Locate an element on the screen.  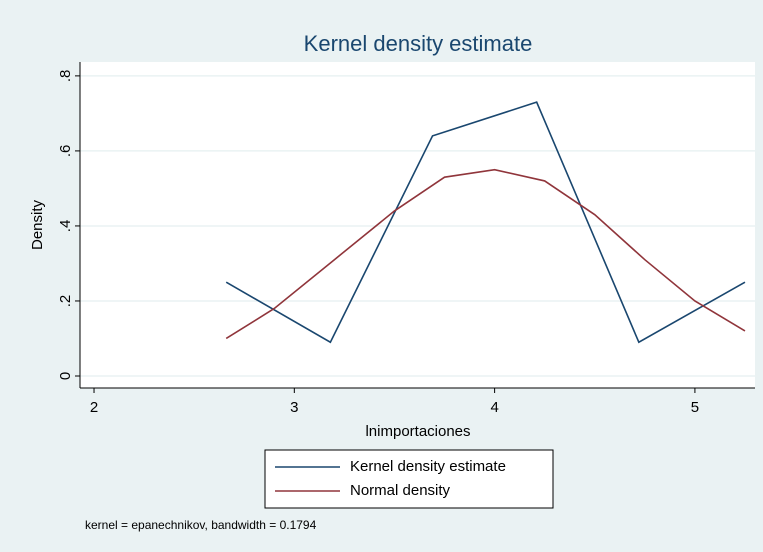
legend is located at coordinates (409, 479).